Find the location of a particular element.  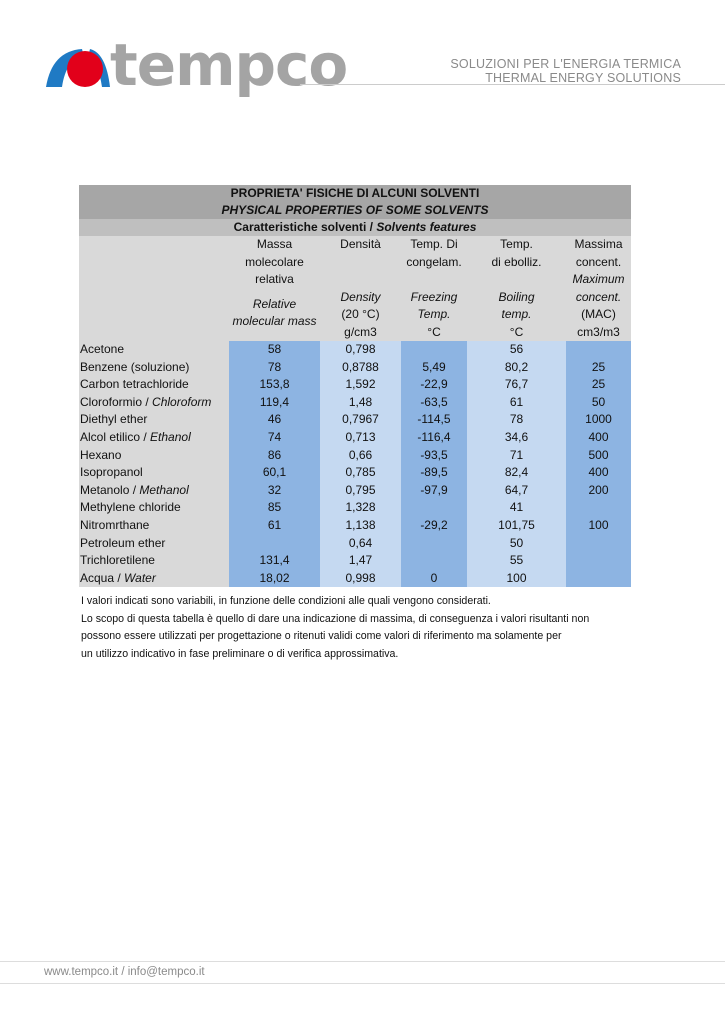

cell-value: 153,8 is located at coordinates (274, 385).